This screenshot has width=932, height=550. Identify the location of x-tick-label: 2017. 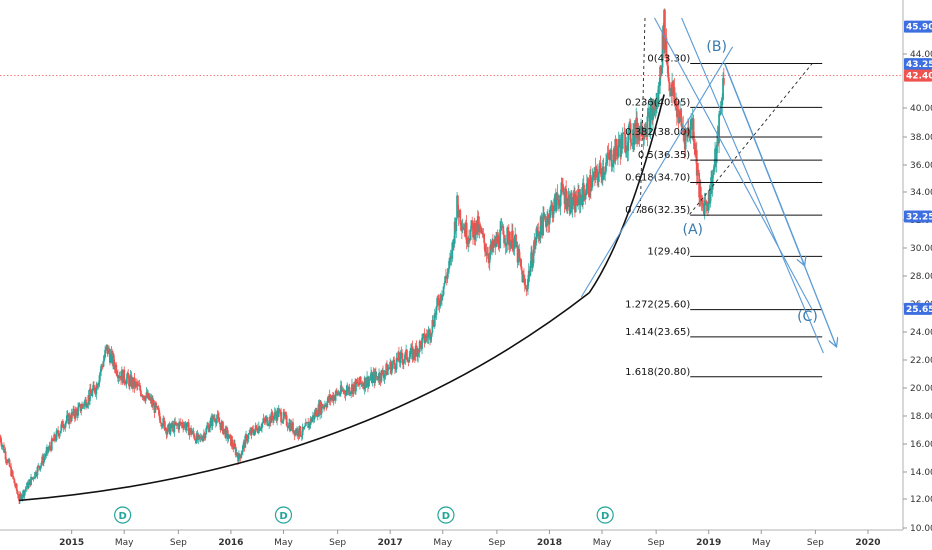
(390, 543).